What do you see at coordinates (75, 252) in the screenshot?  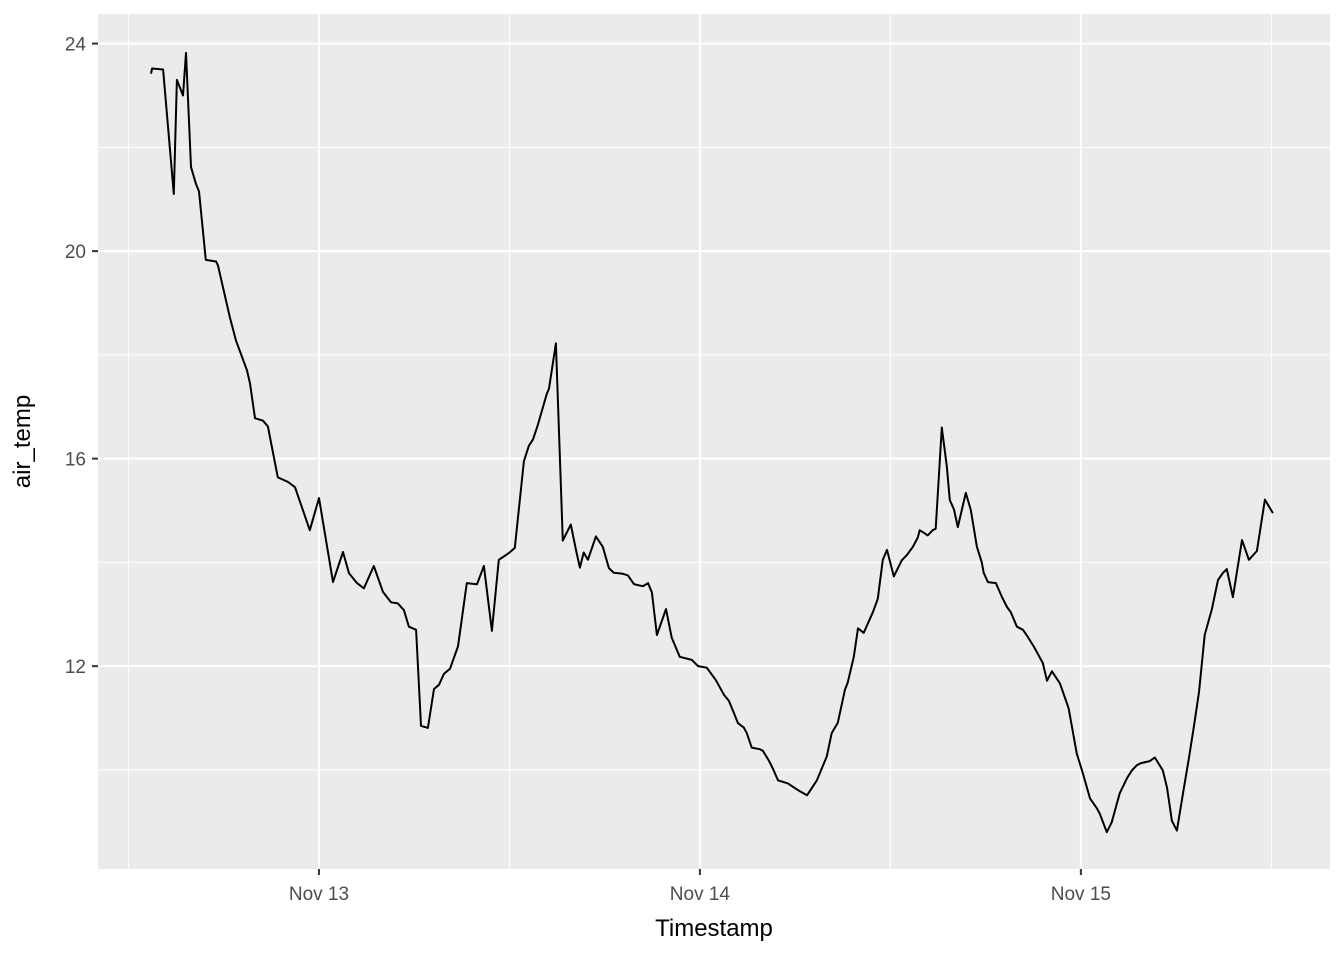 I see `y-tick-label: 20` at bounding box center [75, 252].